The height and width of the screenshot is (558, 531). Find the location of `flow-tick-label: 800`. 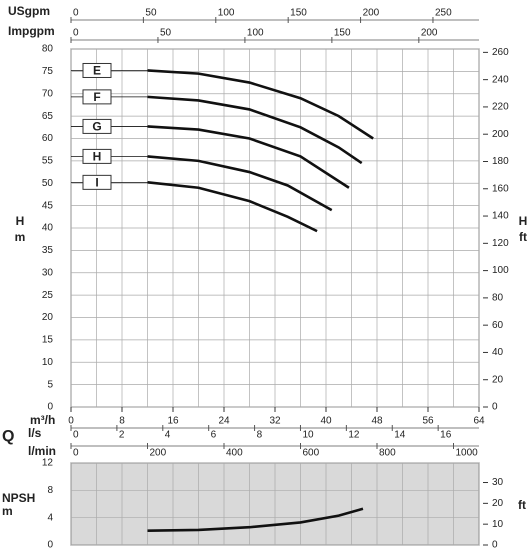

flow-tick-label: 800 is located at coordinates (387, 453).